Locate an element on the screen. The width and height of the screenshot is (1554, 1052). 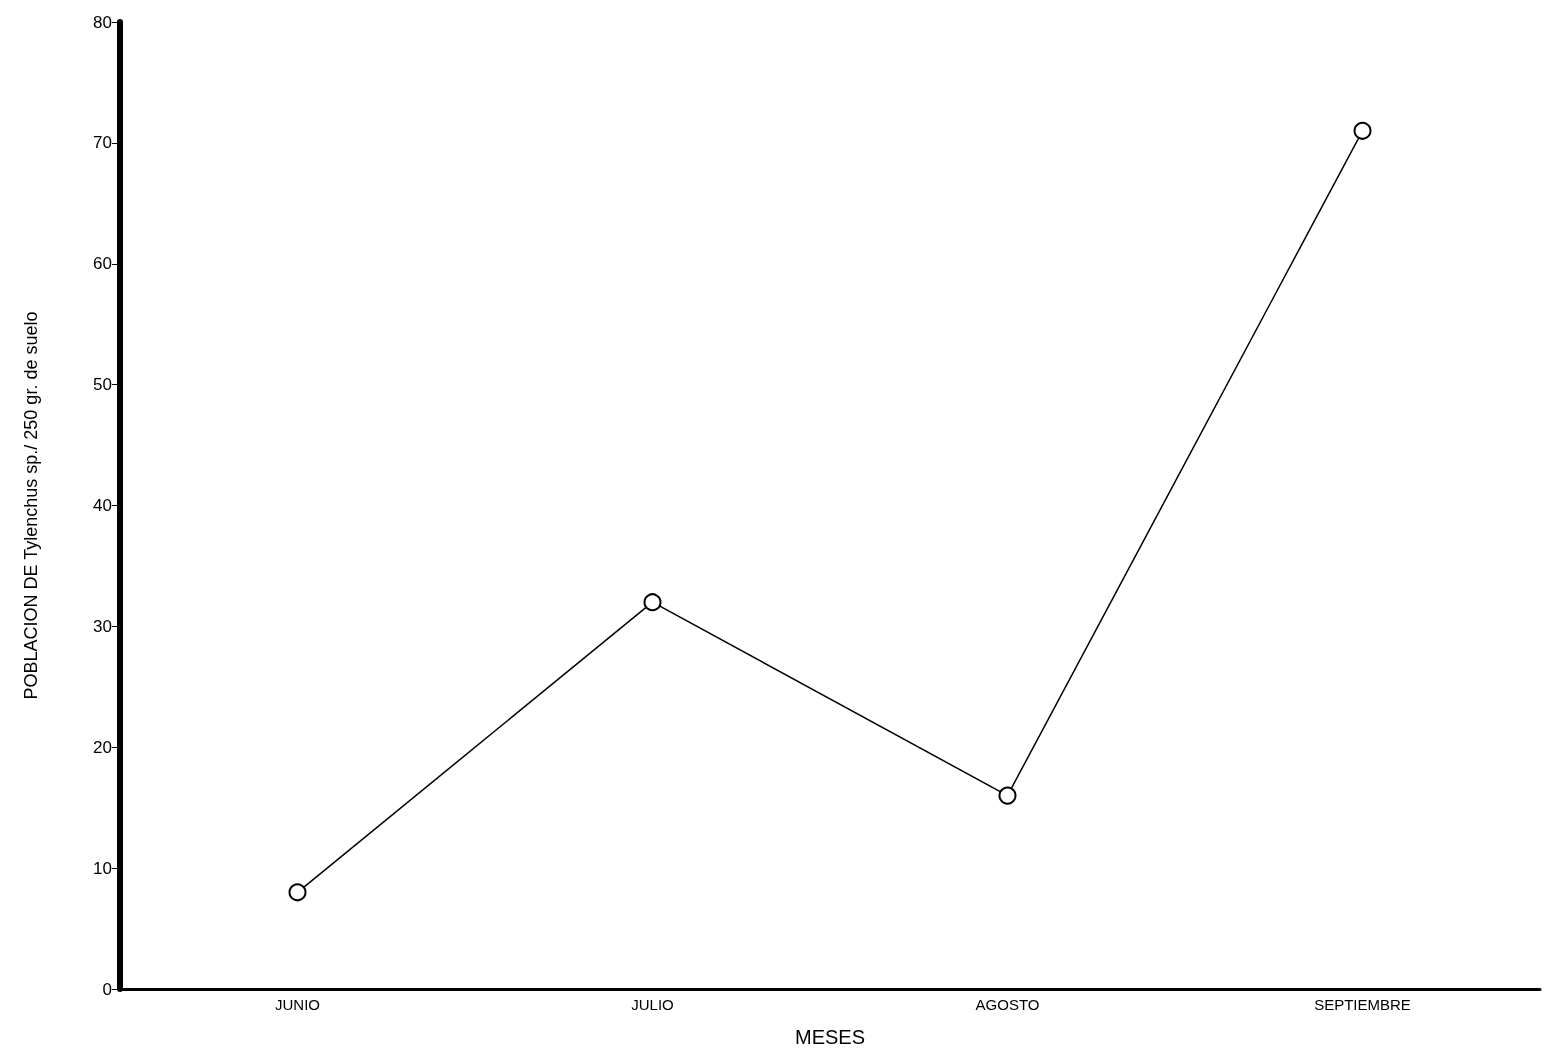
y-tick-label: 0 is located at coordinates (107, 989).